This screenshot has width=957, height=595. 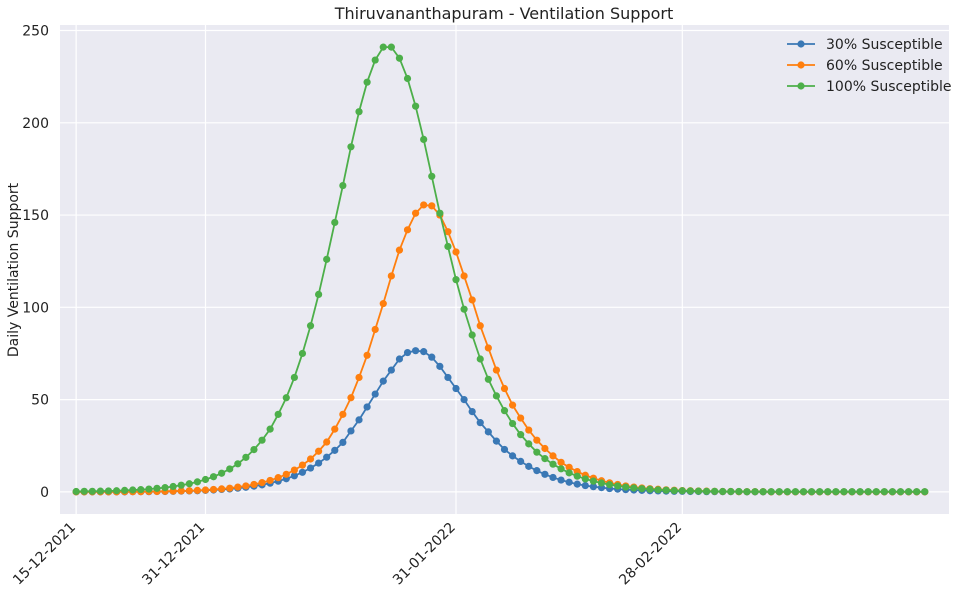 What do you see at coordinates (44, 493) in the screenshot?
I see `y-tick-label: 0` at bounding box center [44, 493].